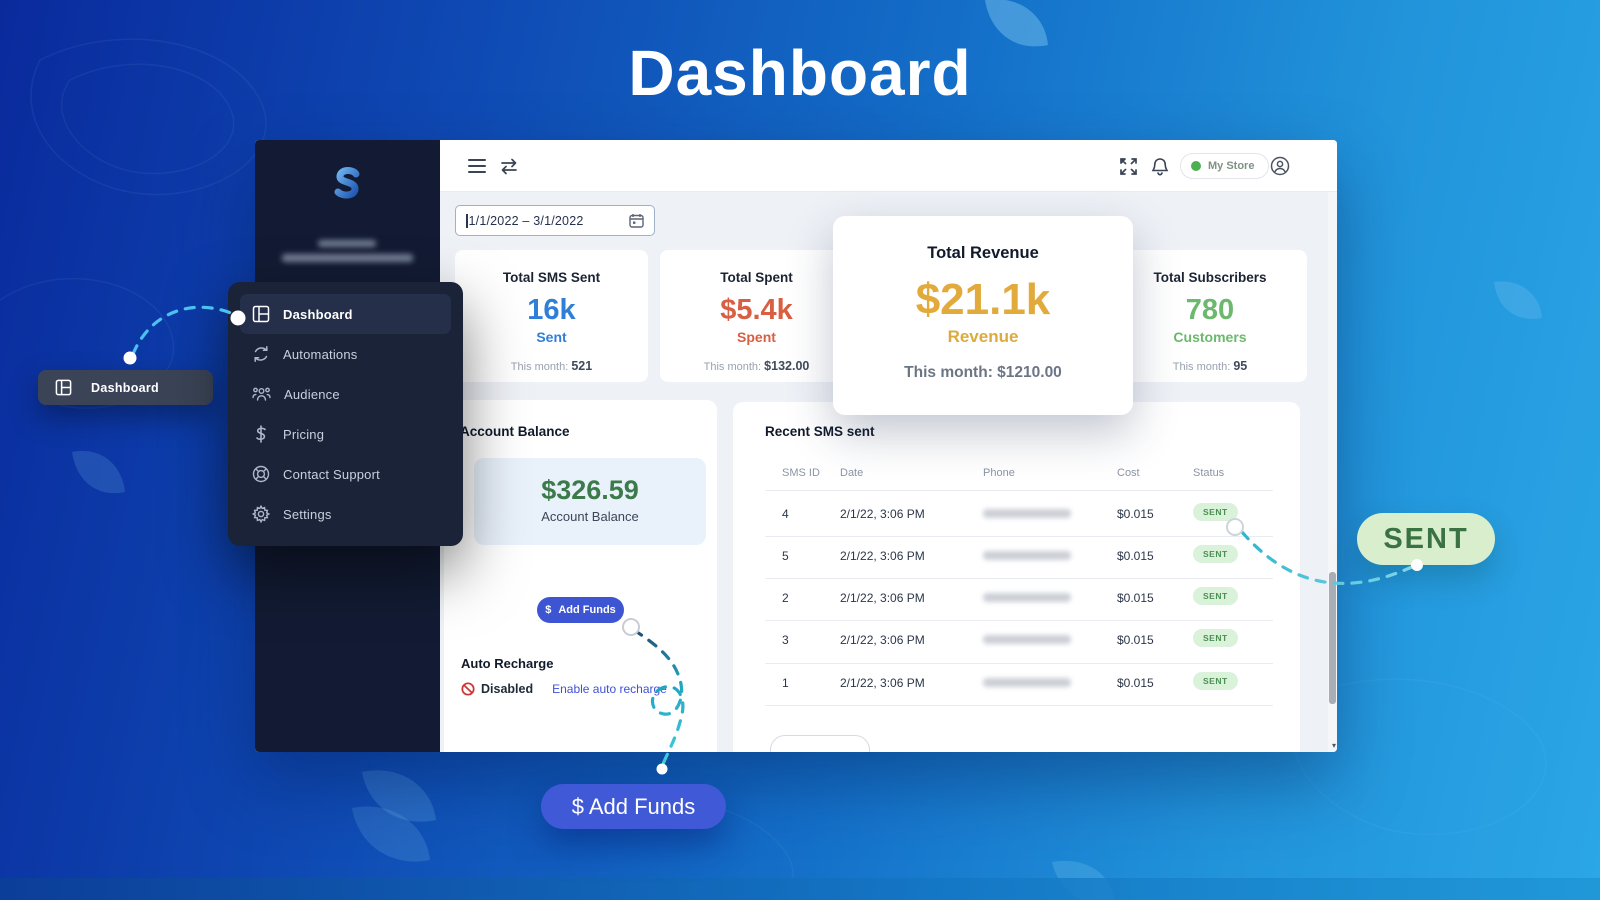 The height and width of the screenshot is (900, 1600). What do you see at coordinates (345, 434) in the screenshot?
I see `sidebar-item-pricing: Pricing` at bounding box center [345, 434].